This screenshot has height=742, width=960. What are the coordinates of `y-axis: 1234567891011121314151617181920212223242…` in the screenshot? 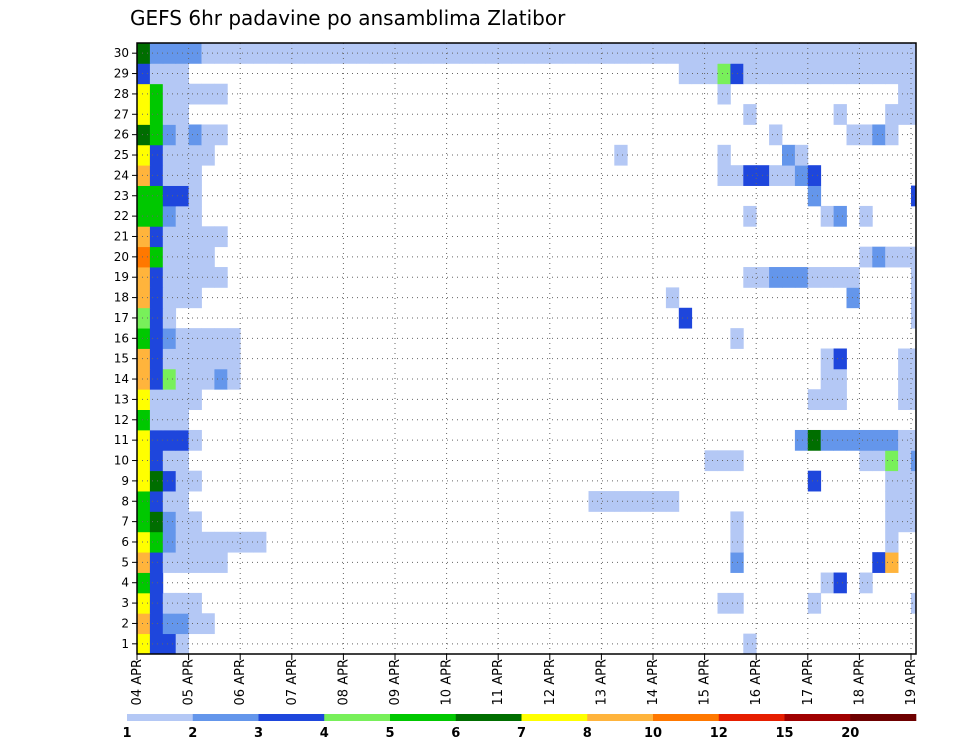 It's located at (125, 348).